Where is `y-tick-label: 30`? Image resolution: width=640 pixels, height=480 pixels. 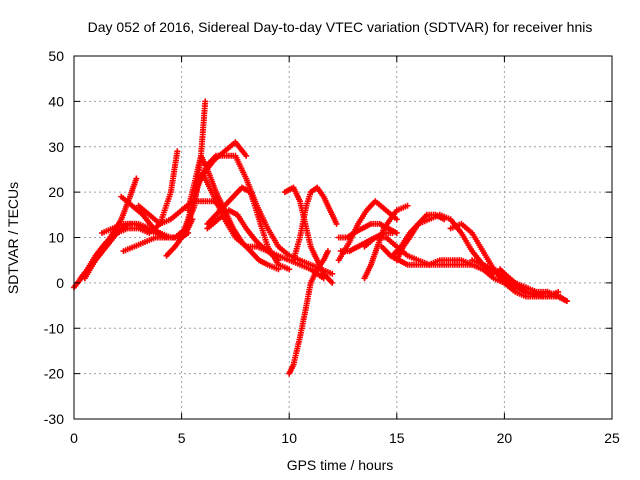
y-tick-label: 30 is located at coordinates (56, 147).